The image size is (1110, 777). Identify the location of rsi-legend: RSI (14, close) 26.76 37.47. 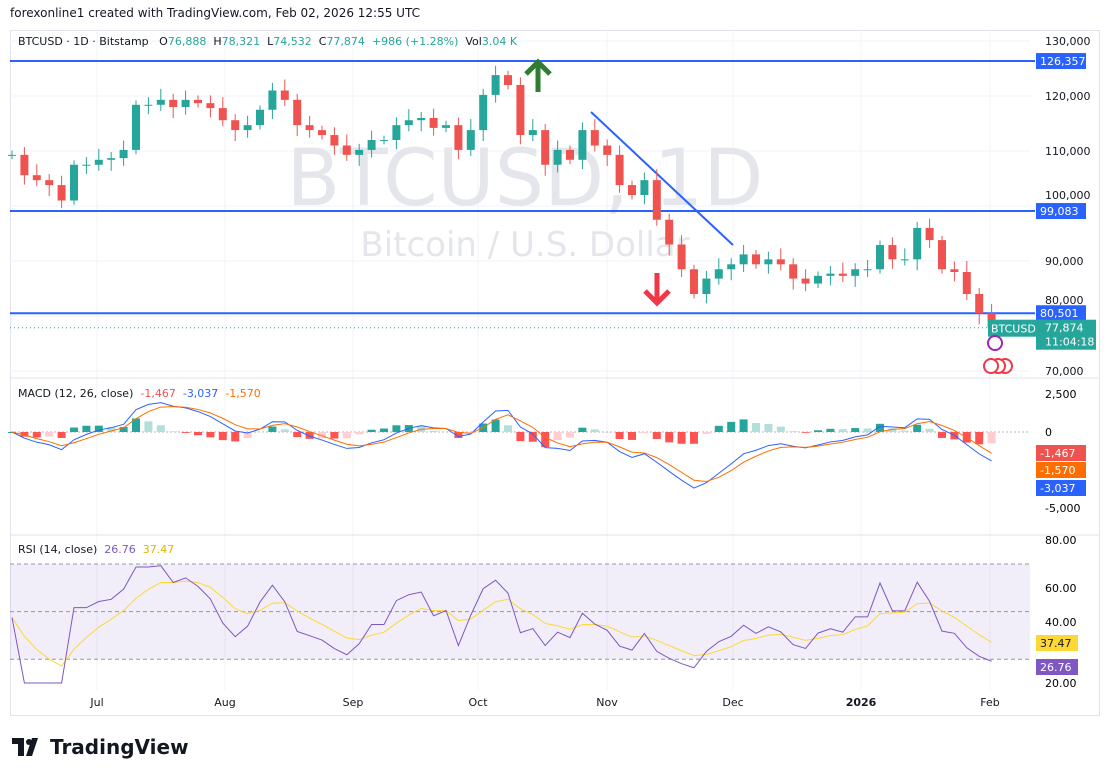
(96, 549).